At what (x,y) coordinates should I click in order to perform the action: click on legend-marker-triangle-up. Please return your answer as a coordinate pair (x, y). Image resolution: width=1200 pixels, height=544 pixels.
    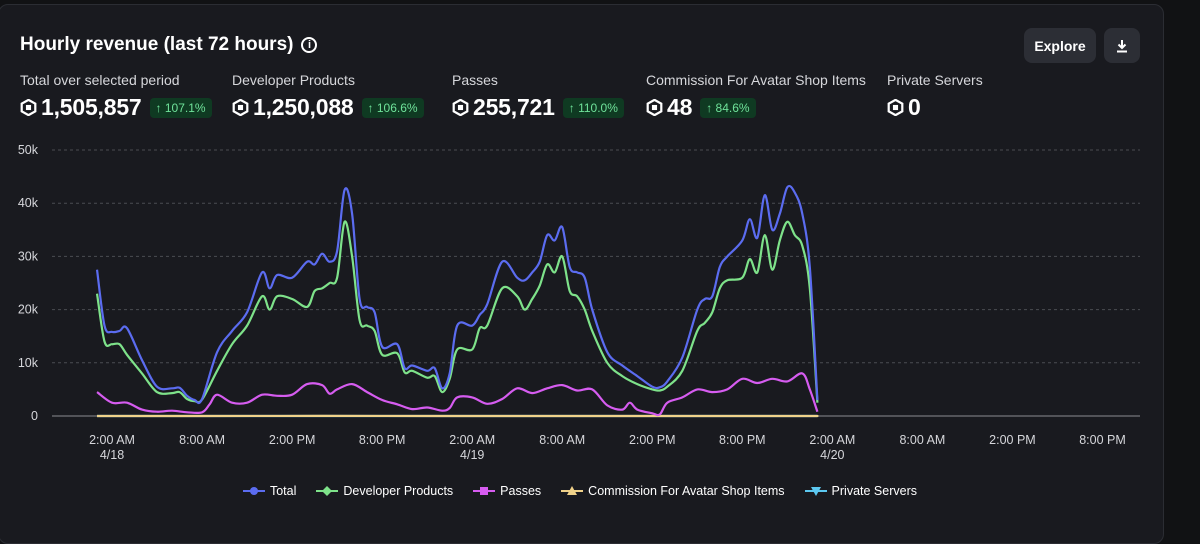
    Looking at the image, I should click on (572, 491).